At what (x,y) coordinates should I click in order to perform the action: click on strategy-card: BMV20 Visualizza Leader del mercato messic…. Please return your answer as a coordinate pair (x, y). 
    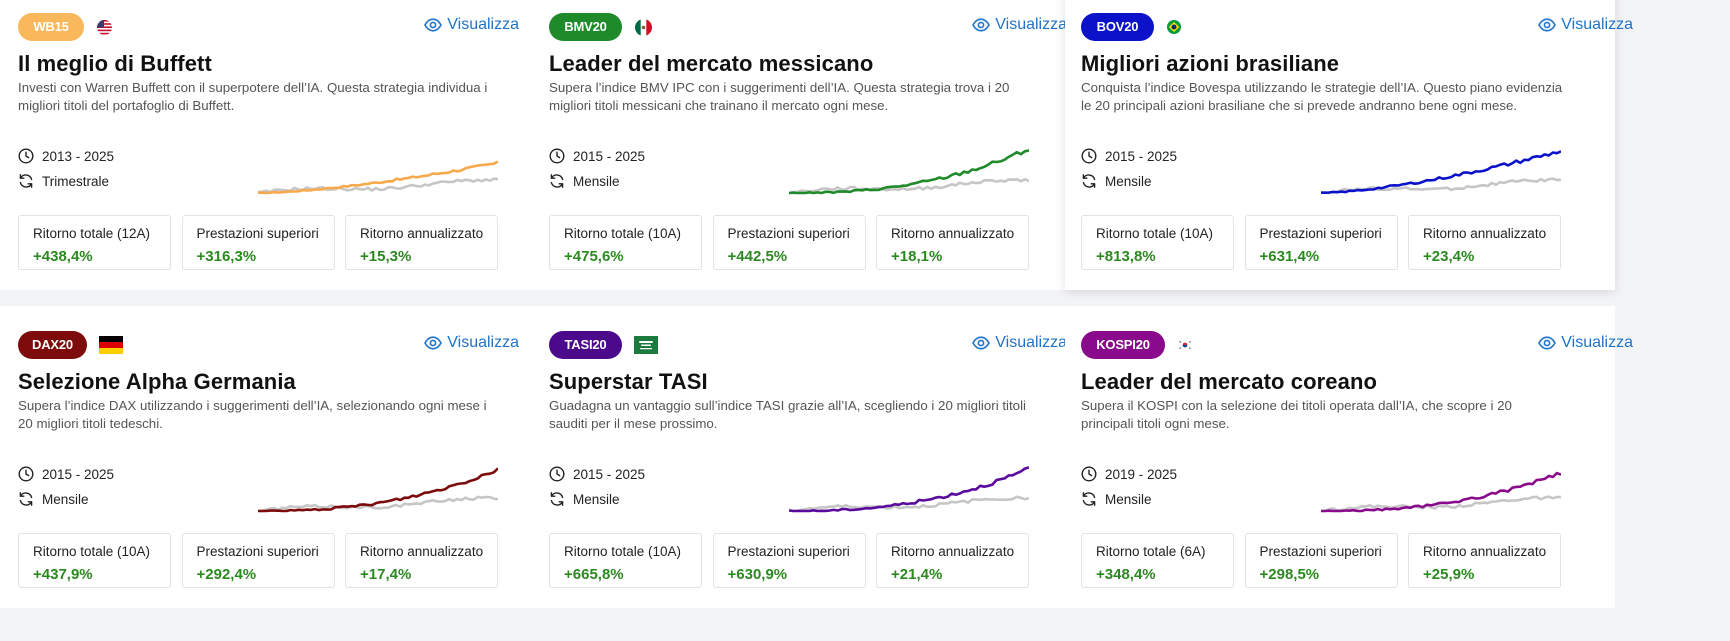
    Looking at the image, I should click on (808, 145).